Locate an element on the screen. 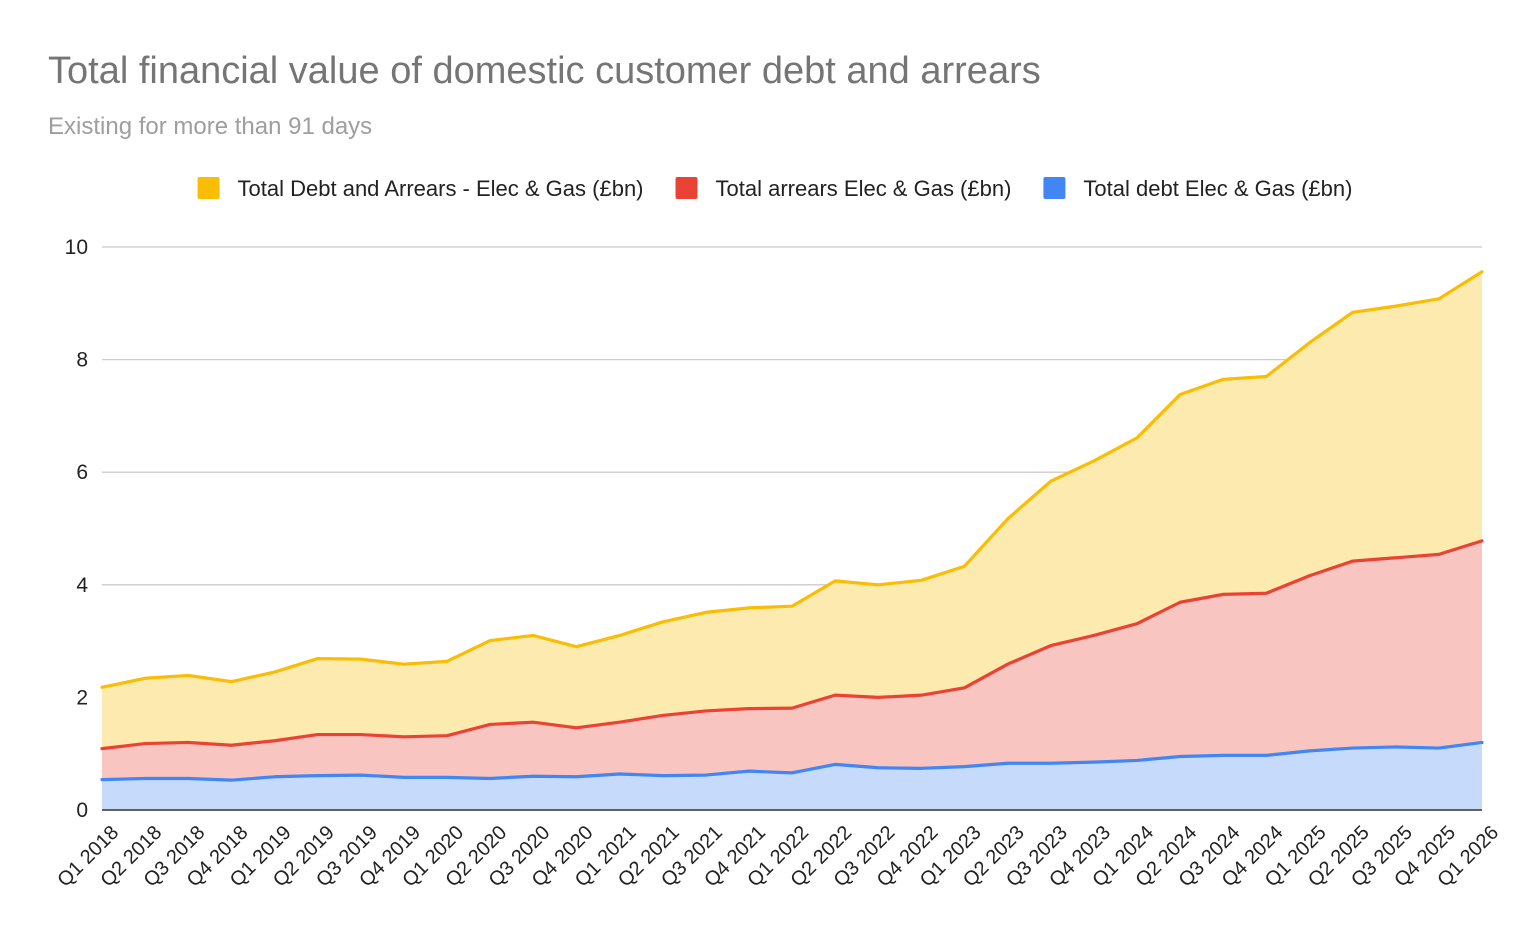 Image resolution: width=1530 pixels, height=946 pixels. chart-subtitle: Existing for more than 91 days is located at coordinates (210, 126).